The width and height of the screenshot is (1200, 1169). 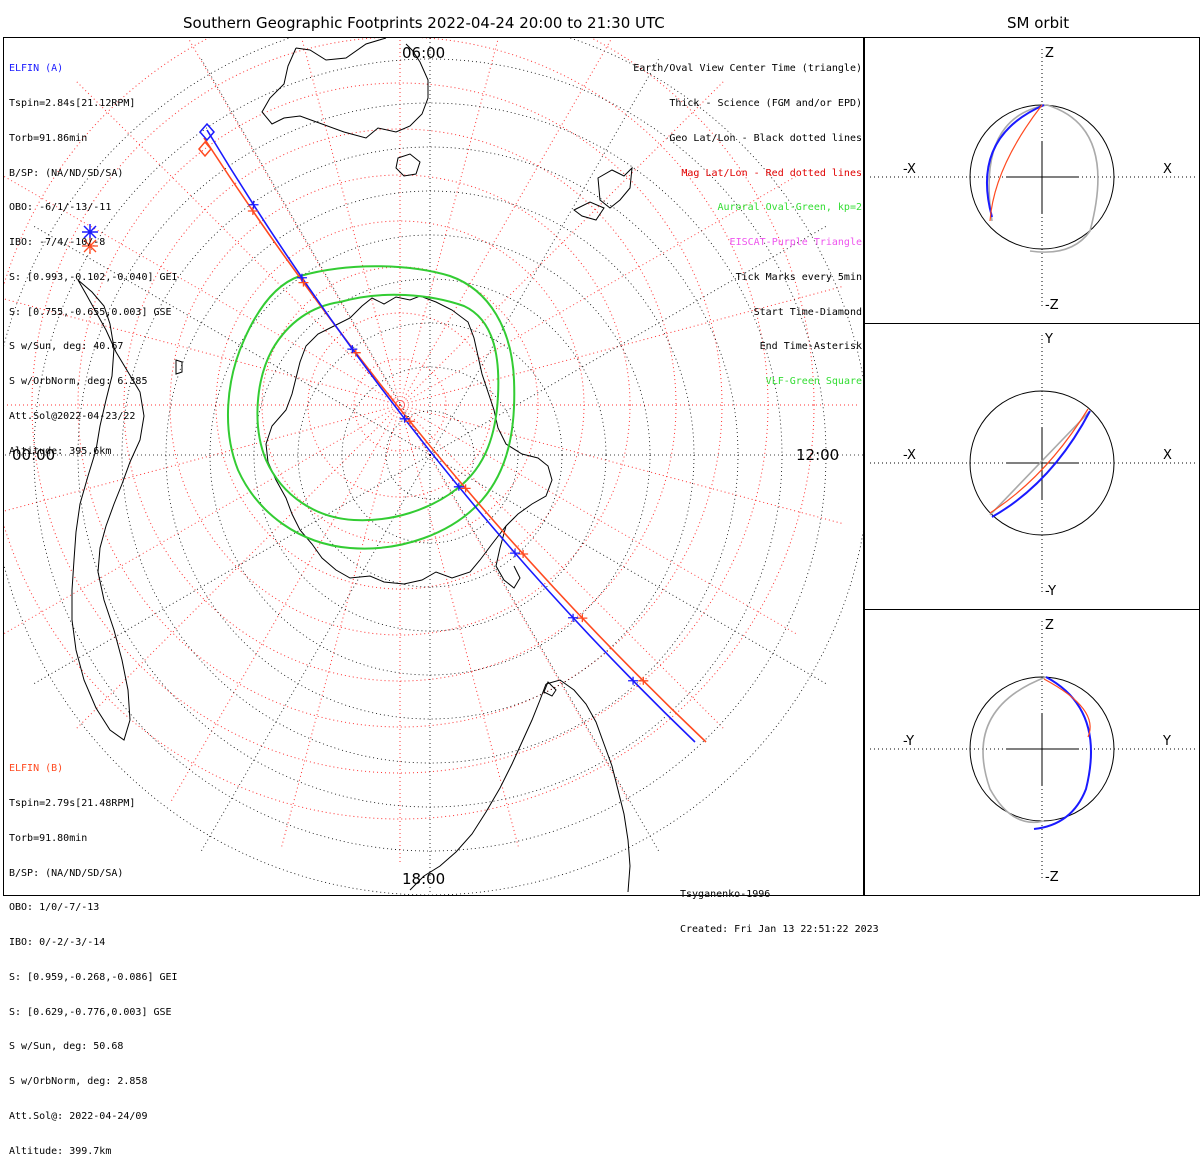 What do you see at coordinates (817, 455) in the screenshot?
I see `time-label-right: 12:00` at bounding box center [817, 455].